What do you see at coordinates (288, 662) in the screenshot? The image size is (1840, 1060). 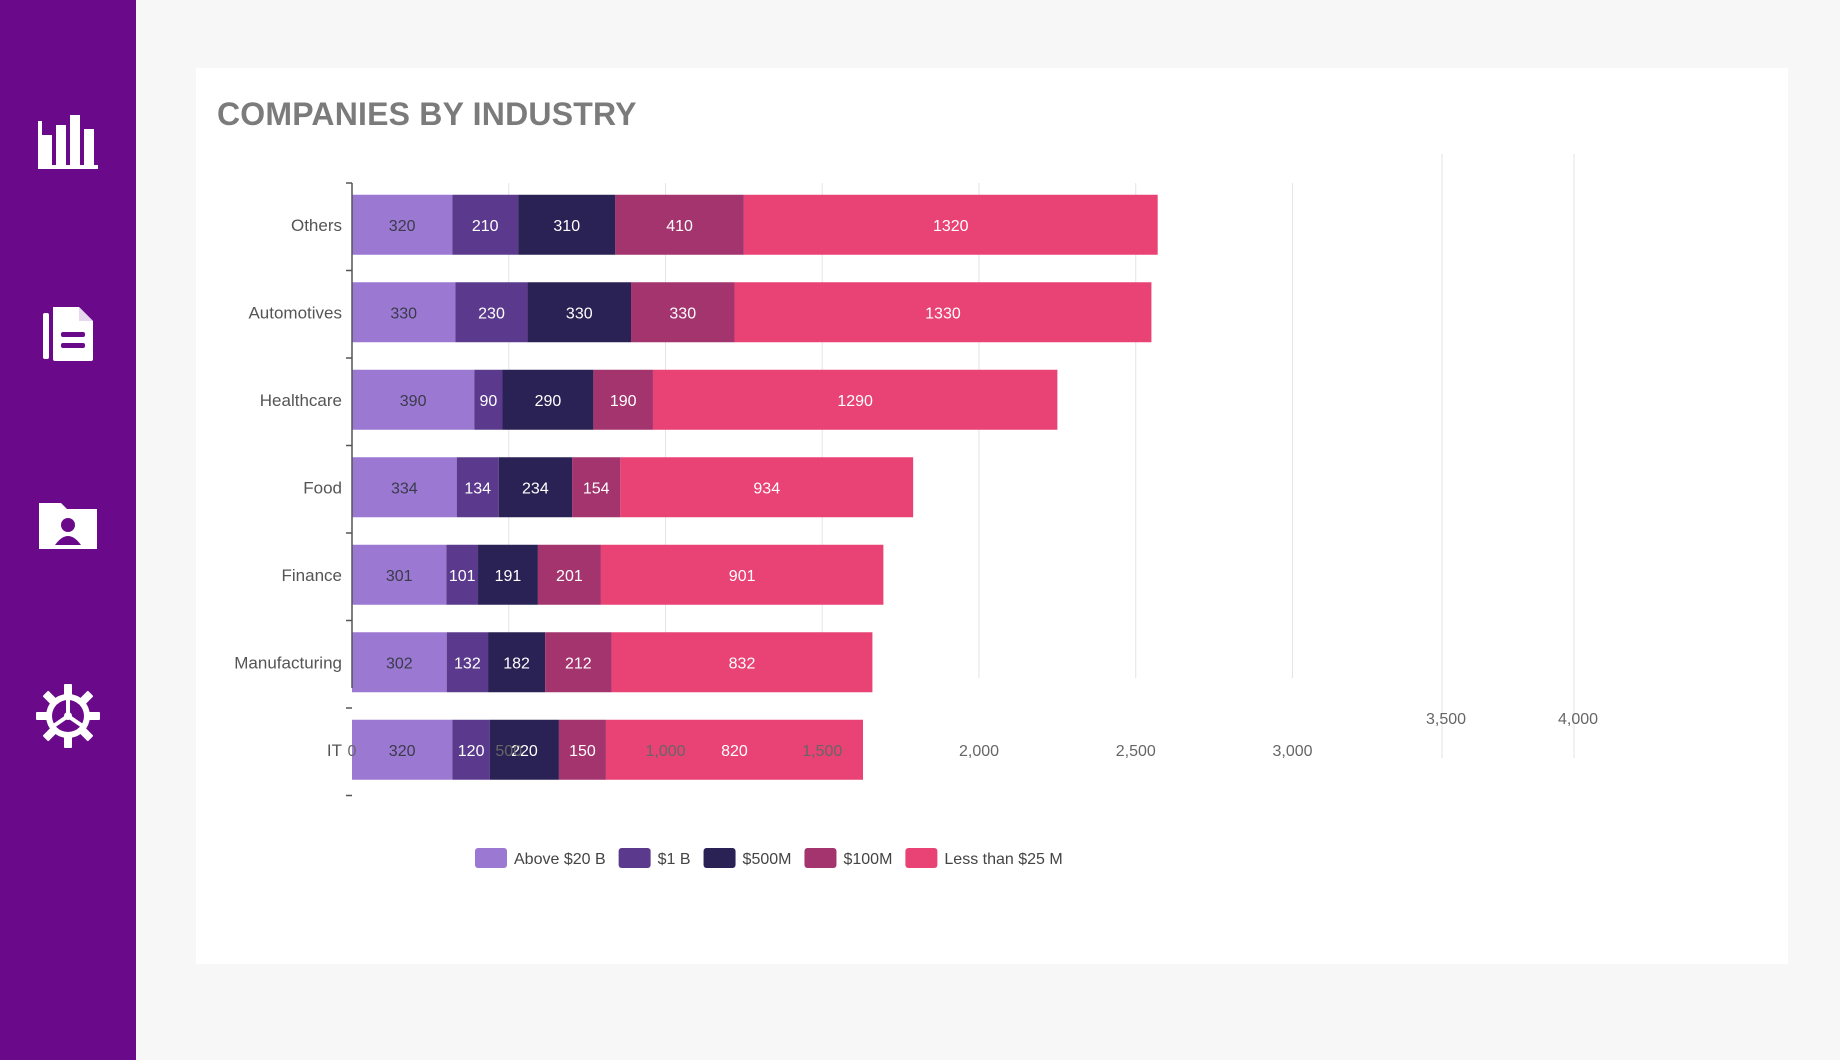 I see `category-label: Manufacturing` at bounding box center [288, 662].